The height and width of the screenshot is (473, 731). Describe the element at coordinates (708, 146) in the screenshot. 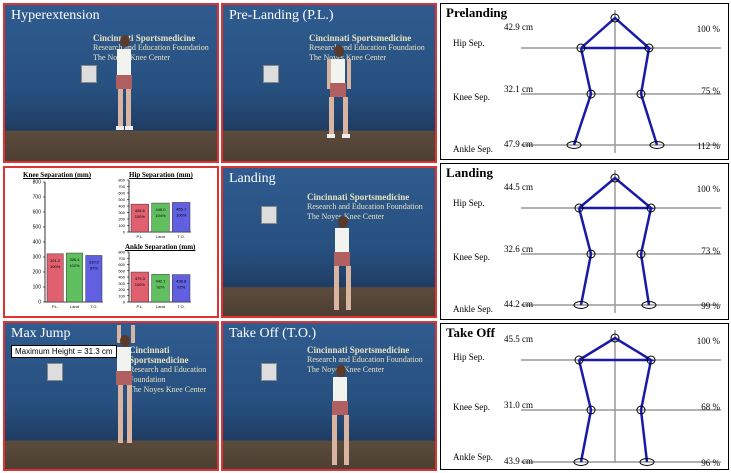

I see `separation-percent: 112 %` at that location.